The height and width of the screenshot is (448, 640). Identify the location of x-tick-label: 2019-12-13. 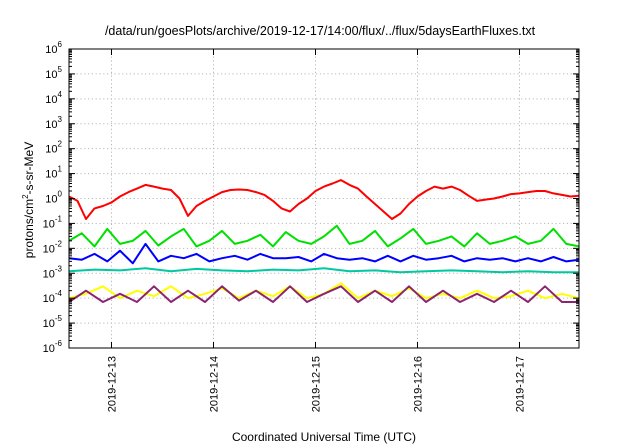
(113, 384).